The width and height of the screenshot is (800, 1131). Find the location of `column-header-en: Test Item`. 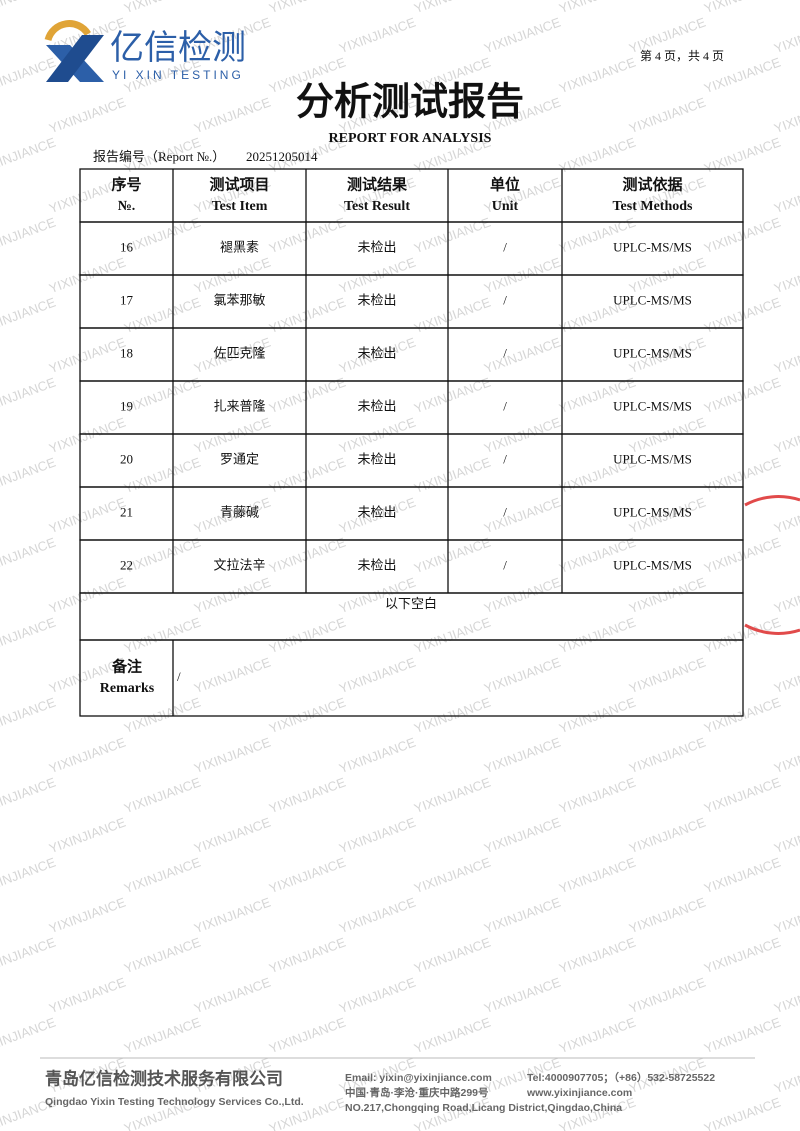

column-header-en: Test Item is located at coordinates (240, 206).